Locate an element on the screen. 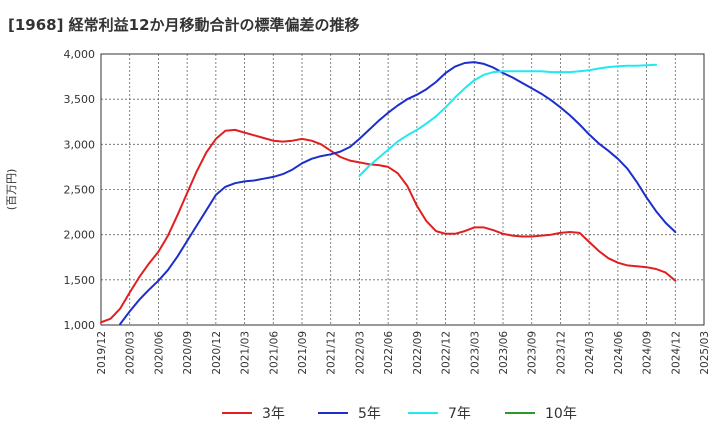 Image resolution: width=720 pixels, height=440 pixels. y-tick-label: 2,500 is located at coordinates (80, 190).